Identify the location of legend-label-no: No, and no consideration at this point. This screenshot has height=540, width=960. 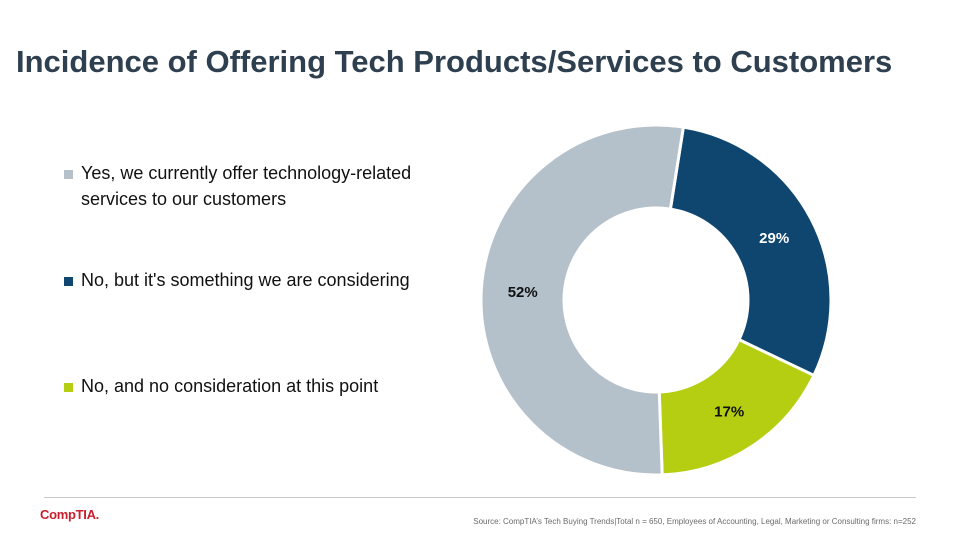
(230, 386).